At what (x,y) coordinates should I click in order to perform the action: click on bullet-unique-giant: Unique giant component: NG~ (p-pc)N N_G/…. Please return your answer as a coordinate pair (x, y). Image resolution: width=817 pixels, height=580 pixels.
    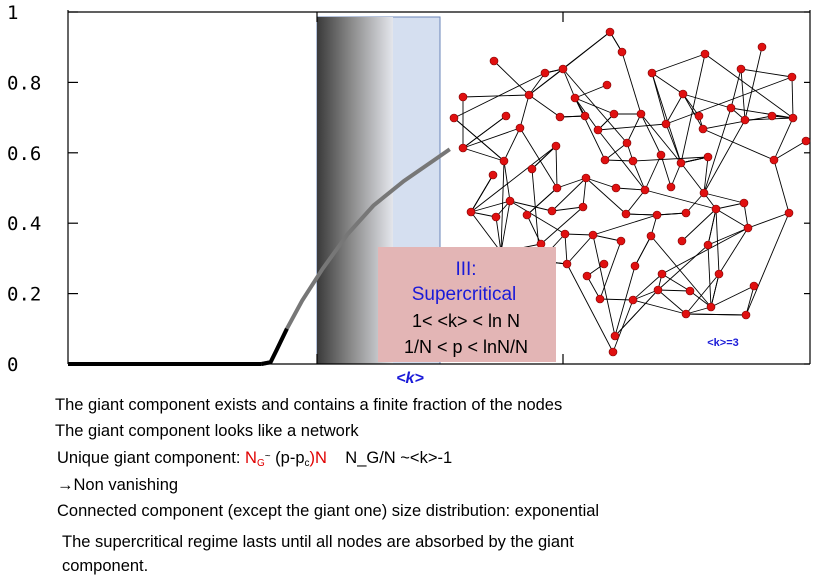
    Looking at the image, I should click on (254, 459).